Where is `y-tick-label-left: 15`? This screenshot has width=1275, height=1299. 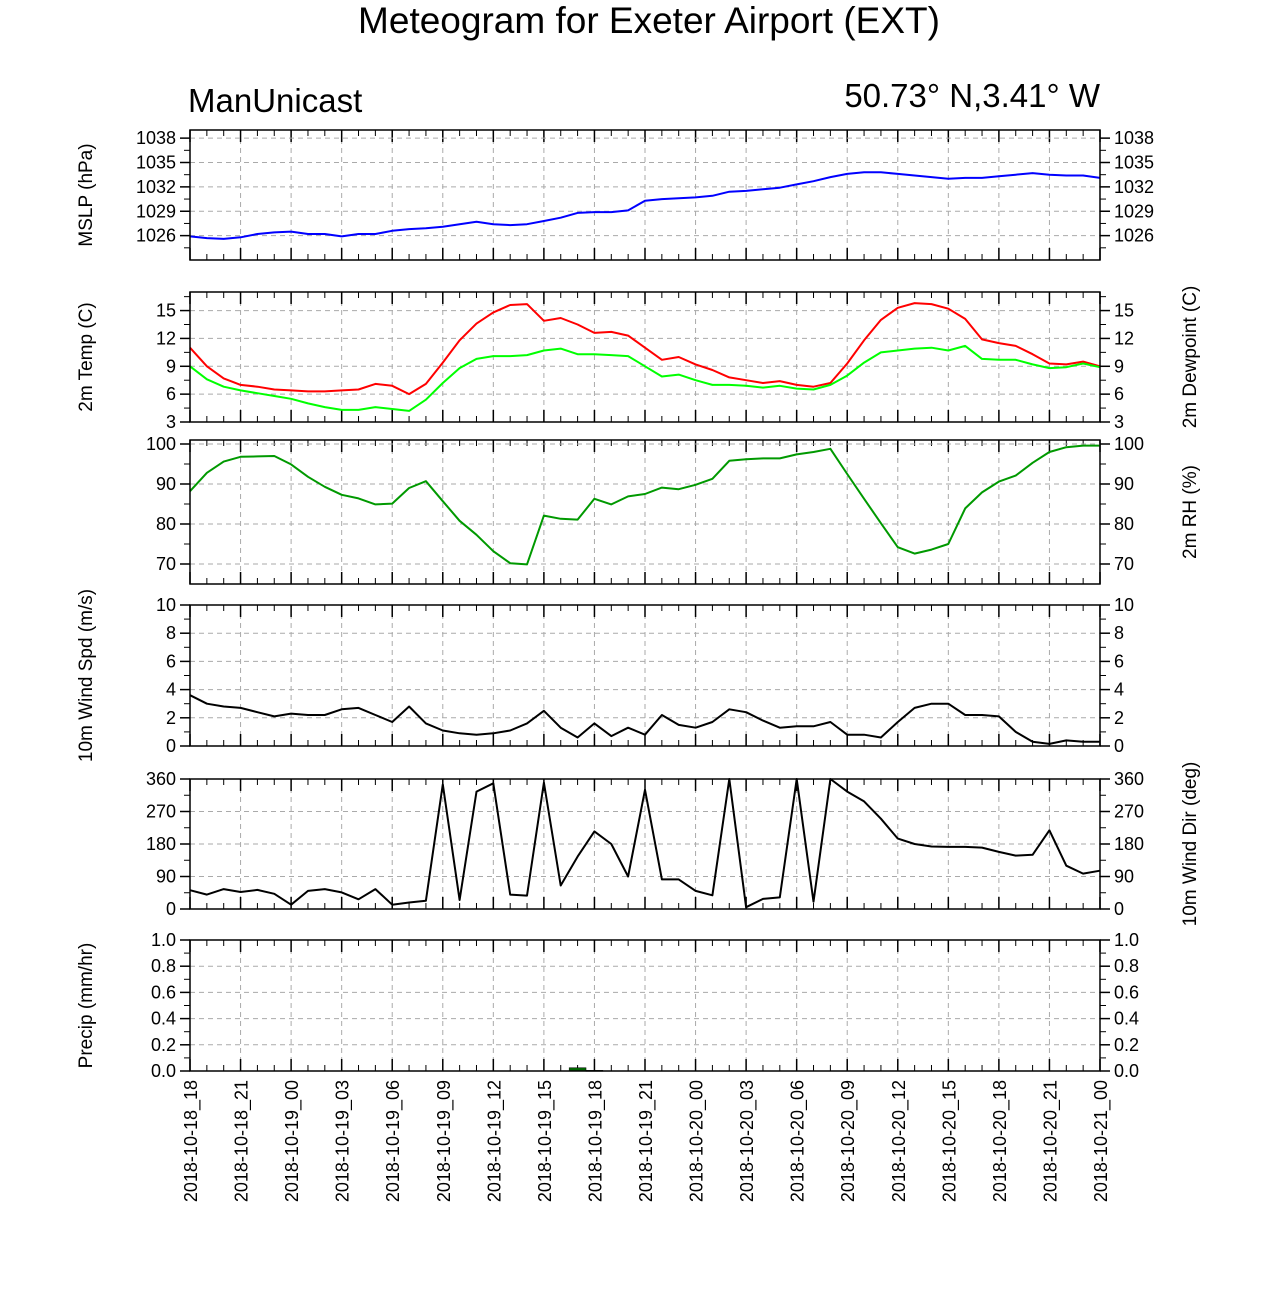 y-tick-label-left: 15 is located at coordinates (166, 311).